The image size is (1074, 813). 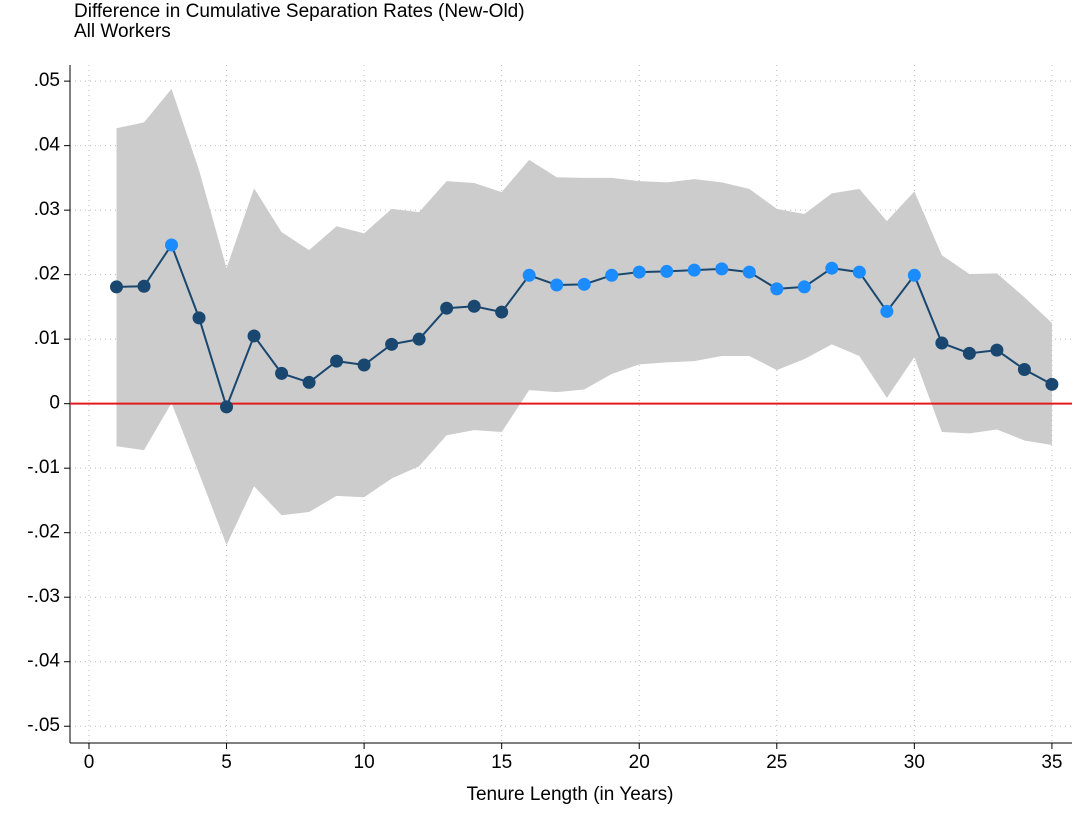 What do you see at coordinates (43, 661) in the screenshot?
I see `y-tick-label: -.04` at bounding box center [43, 661].